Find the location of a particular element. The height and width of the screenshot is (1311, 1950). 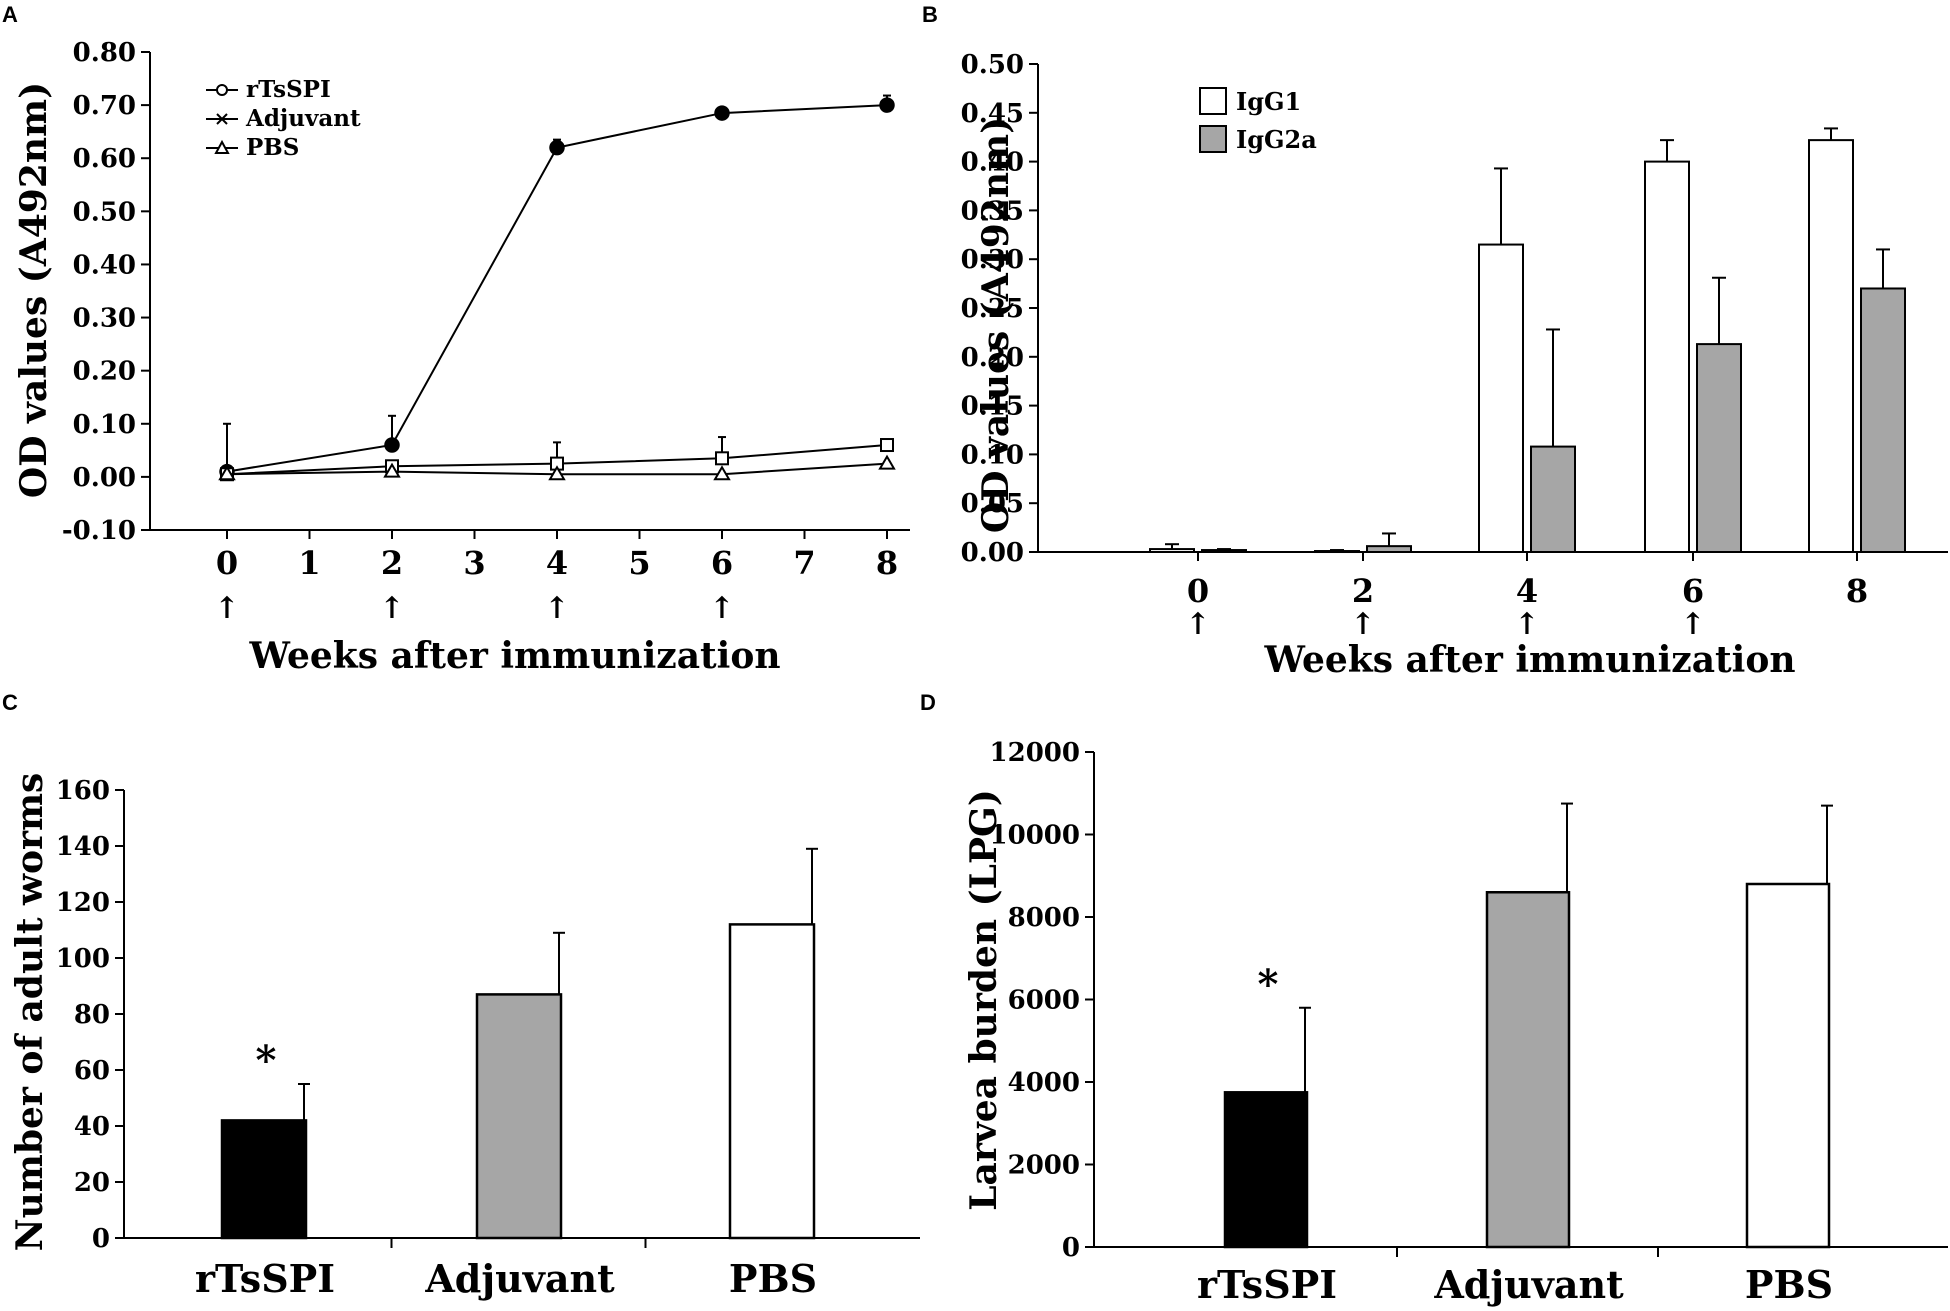

y-tick-label: 0.35 is located at coordinates (992, 211).